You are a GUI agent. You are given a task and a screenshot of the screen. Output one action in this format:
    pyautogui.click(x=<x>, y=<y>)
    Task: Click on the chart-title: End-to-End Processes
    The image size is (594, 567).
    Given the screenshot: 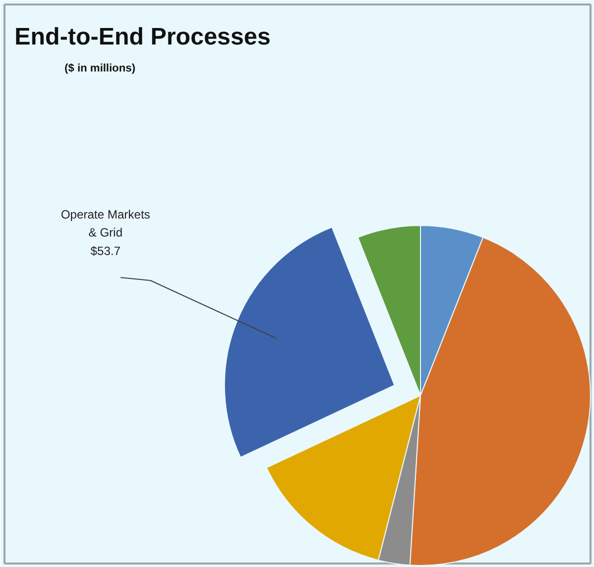 What is the action you would take?
    pyautogui.click(x=142, y=37)
    